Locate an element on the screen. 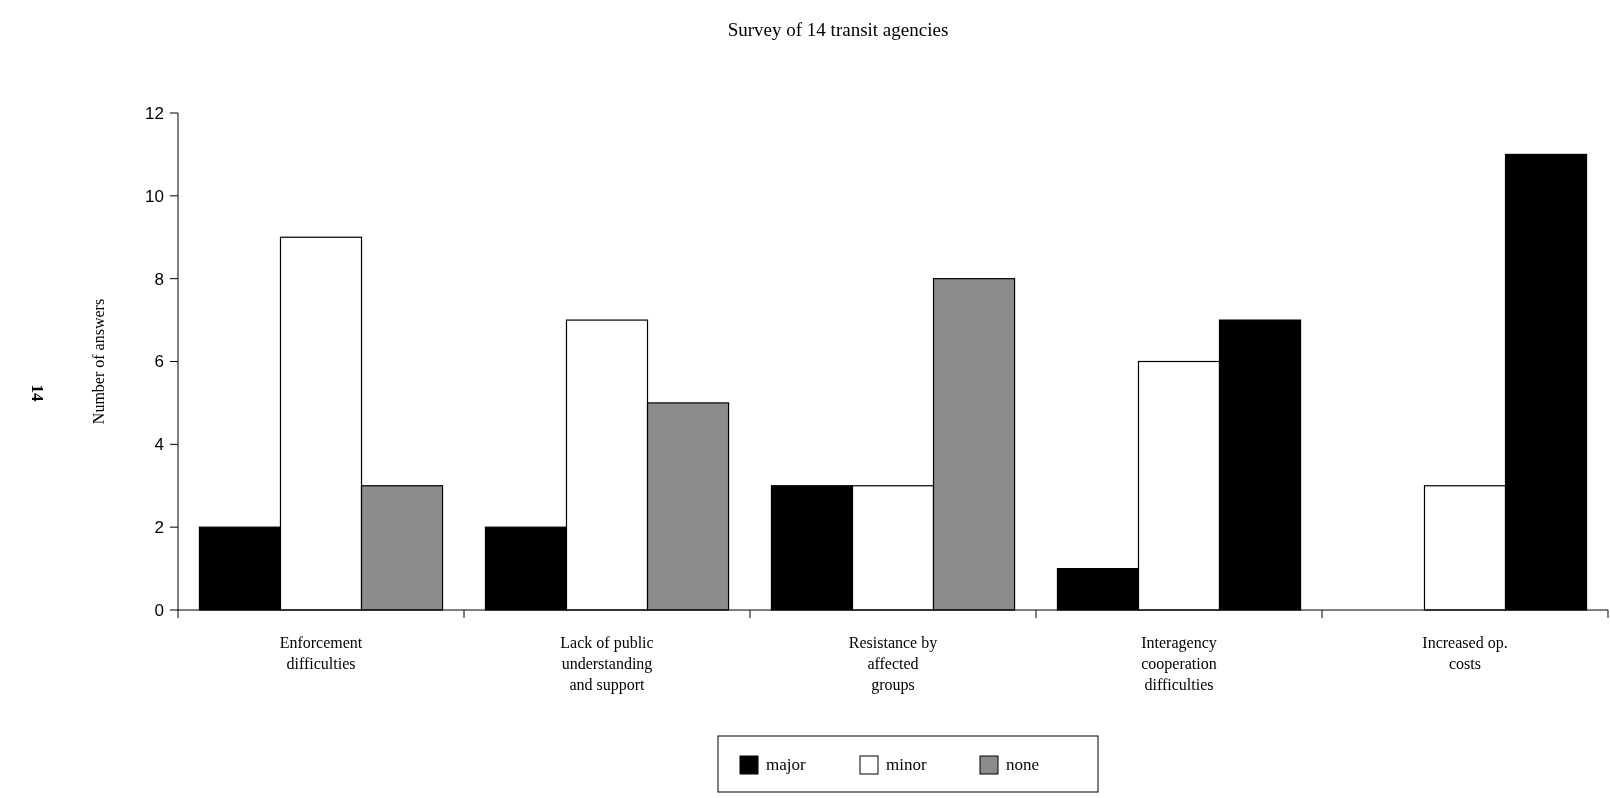  x-tick-label: Interagency cooperation difficulties is located at coordinates (1179, 663).